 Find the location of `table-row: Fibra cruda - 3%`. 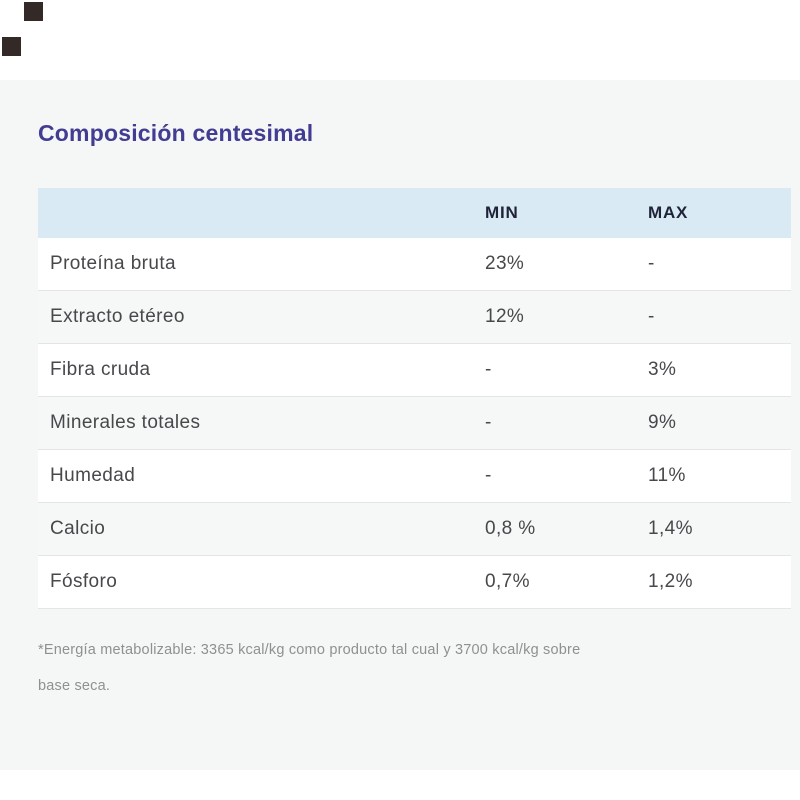

table-row: Fibra cruda - 3% is located at coordinates (414, 370).